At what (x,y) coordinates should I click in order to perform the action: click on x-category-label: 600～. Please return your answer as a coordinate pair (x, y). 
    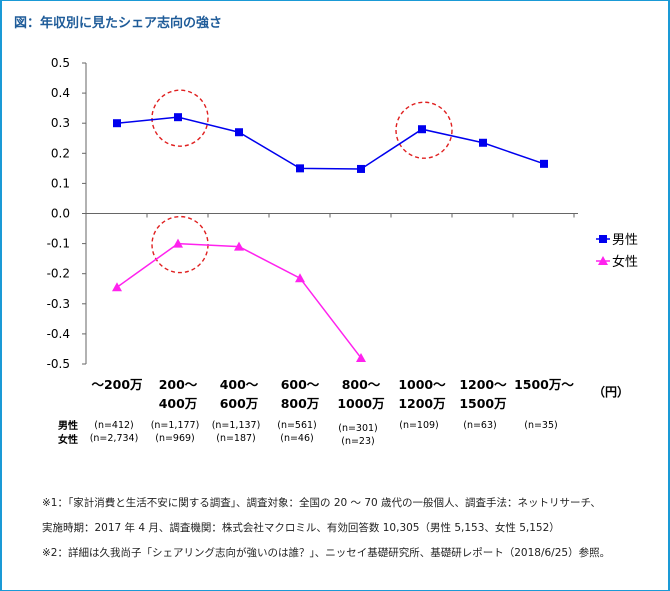
    Looking at the image, I should click on (300, 384).